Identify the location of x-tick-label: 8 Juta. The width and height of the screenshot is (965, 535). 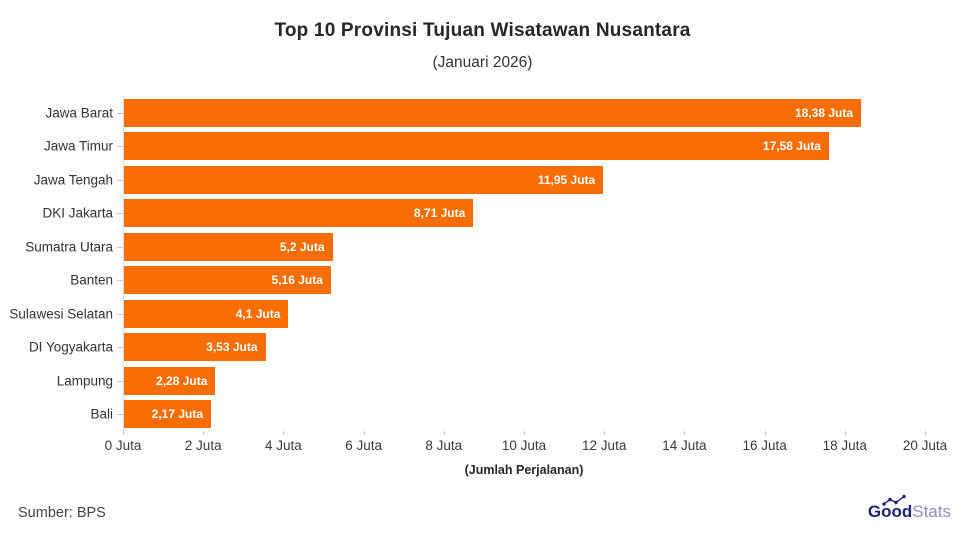
(444, 445).